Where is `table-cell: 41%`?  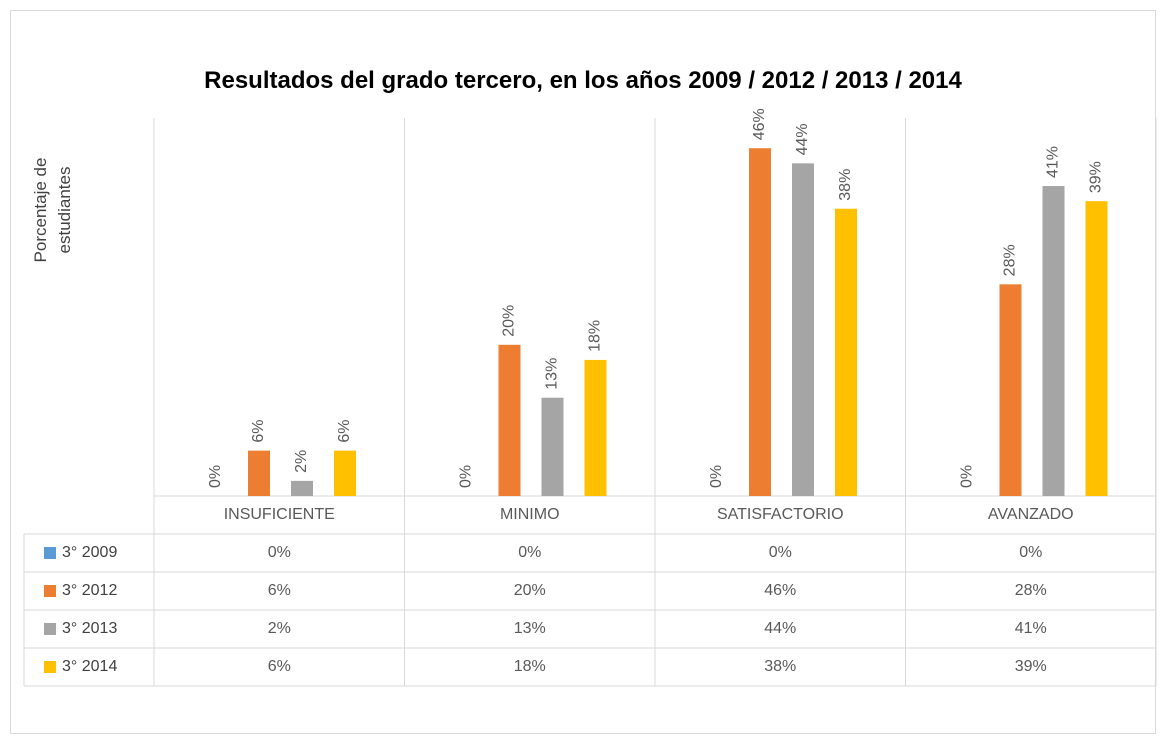
table-cell: 41% is located at coordinates (1031, 628).